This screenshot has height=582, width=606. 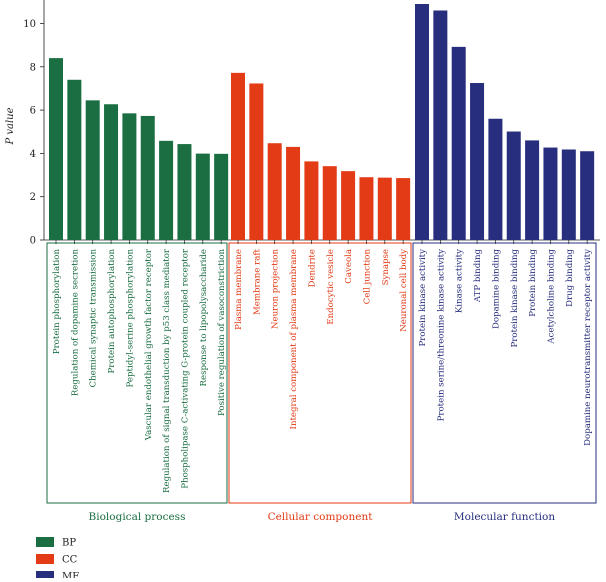 I want to click on category-label-mf: Dopamine binding, so click(x=496, y=289).